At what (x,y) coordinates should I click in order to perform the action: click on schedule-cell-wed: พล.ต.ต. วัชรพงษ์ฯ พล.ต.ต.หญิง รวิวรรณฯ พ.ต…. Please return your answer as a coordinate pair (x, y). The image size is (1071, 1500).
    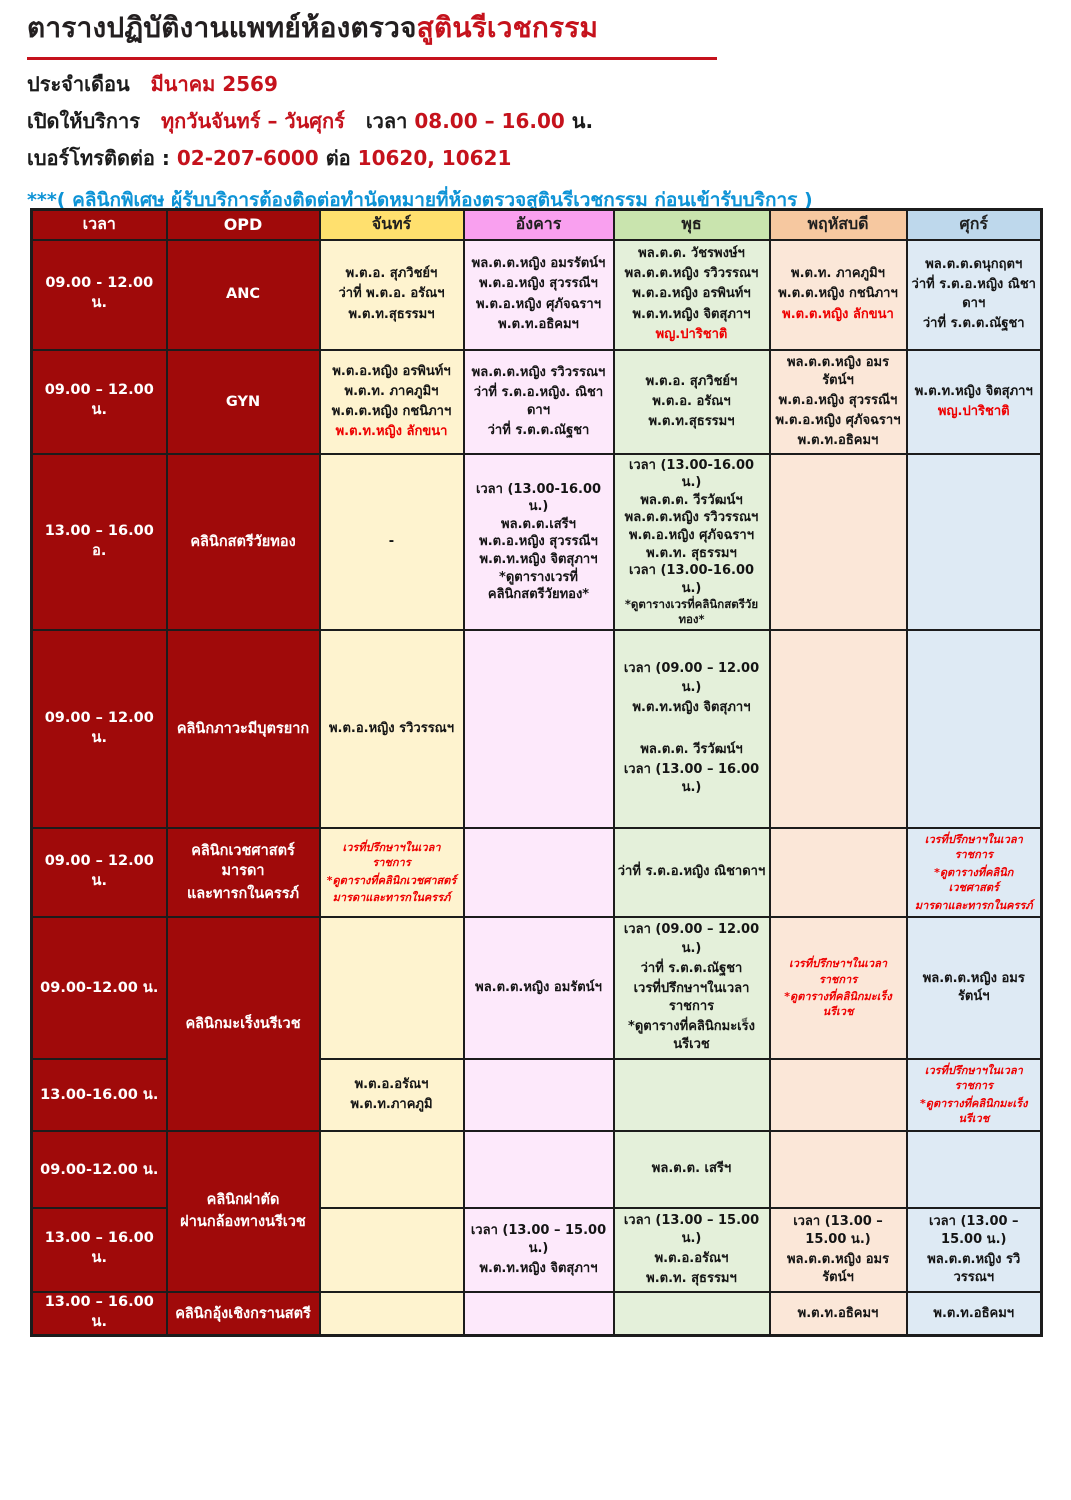
    Looking at the image, I should click on (691, 294).